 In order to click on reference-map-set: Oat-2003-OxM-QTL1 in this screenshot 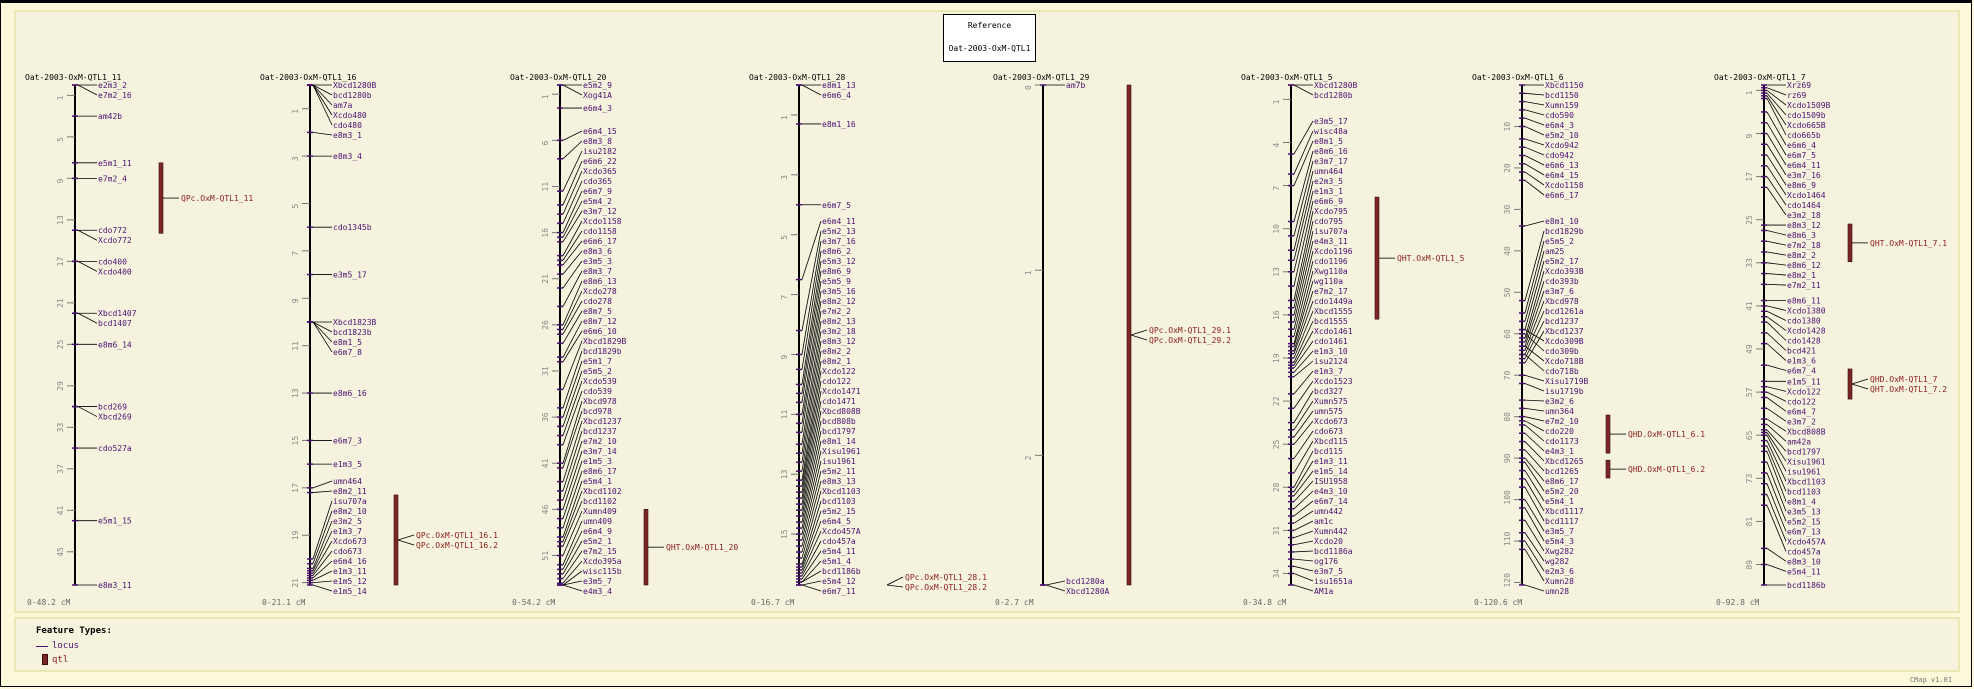, I will do `click(989, 48)`.